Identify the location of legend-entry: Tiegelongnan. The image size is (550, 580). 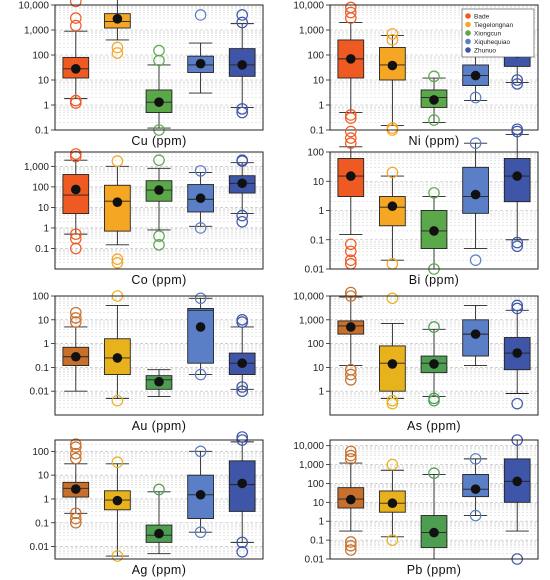
(494, 25).